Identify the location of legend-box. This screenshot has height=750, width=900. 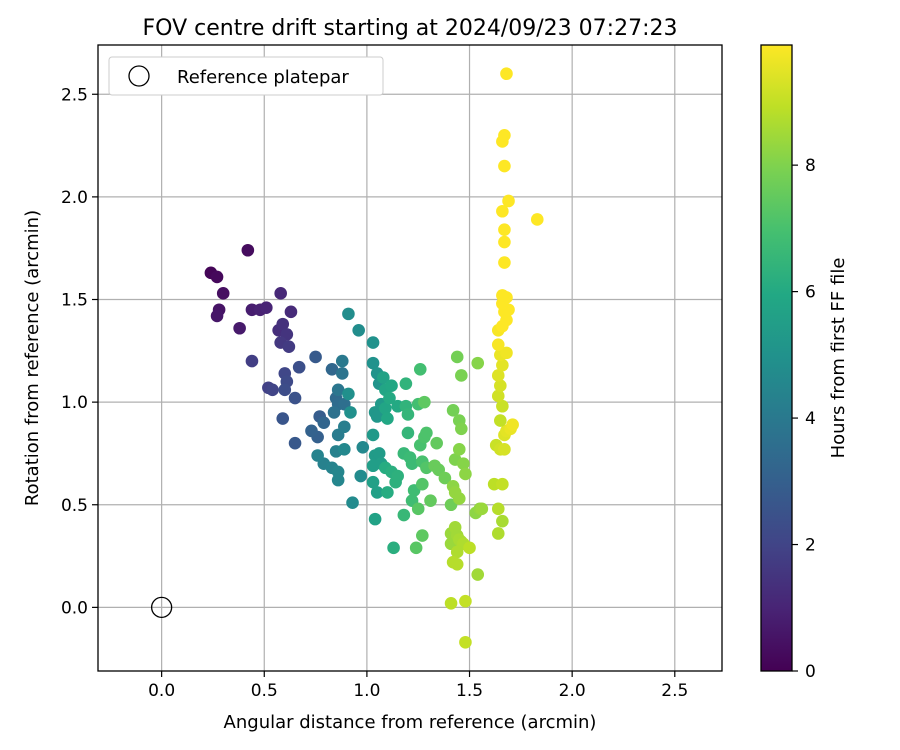
(246, 76).